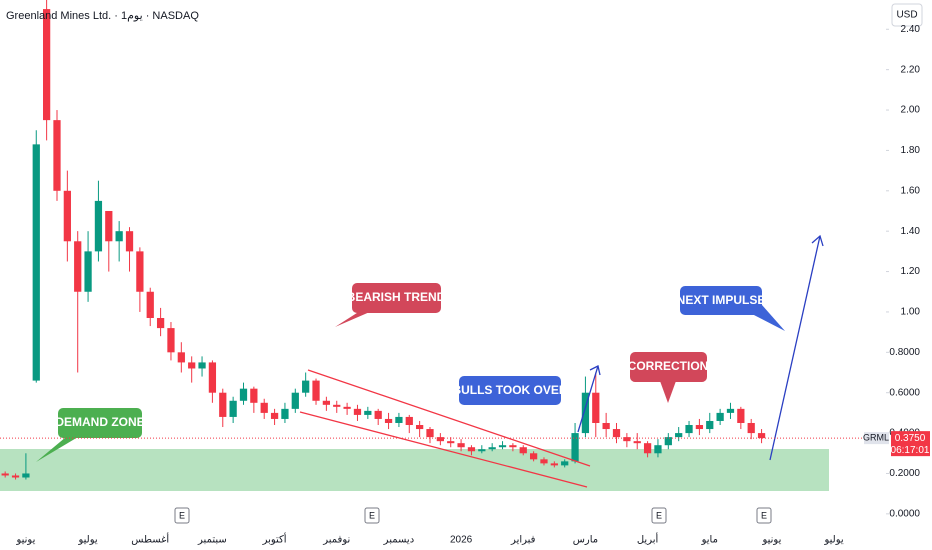 The height and width of the screenshot is (550, 932). Describe the element at coordinates (102, 16) in the screenshot. I see `chart-title: Greenland Mines Ltd. · 1يوم · NASDAQ` at that location.